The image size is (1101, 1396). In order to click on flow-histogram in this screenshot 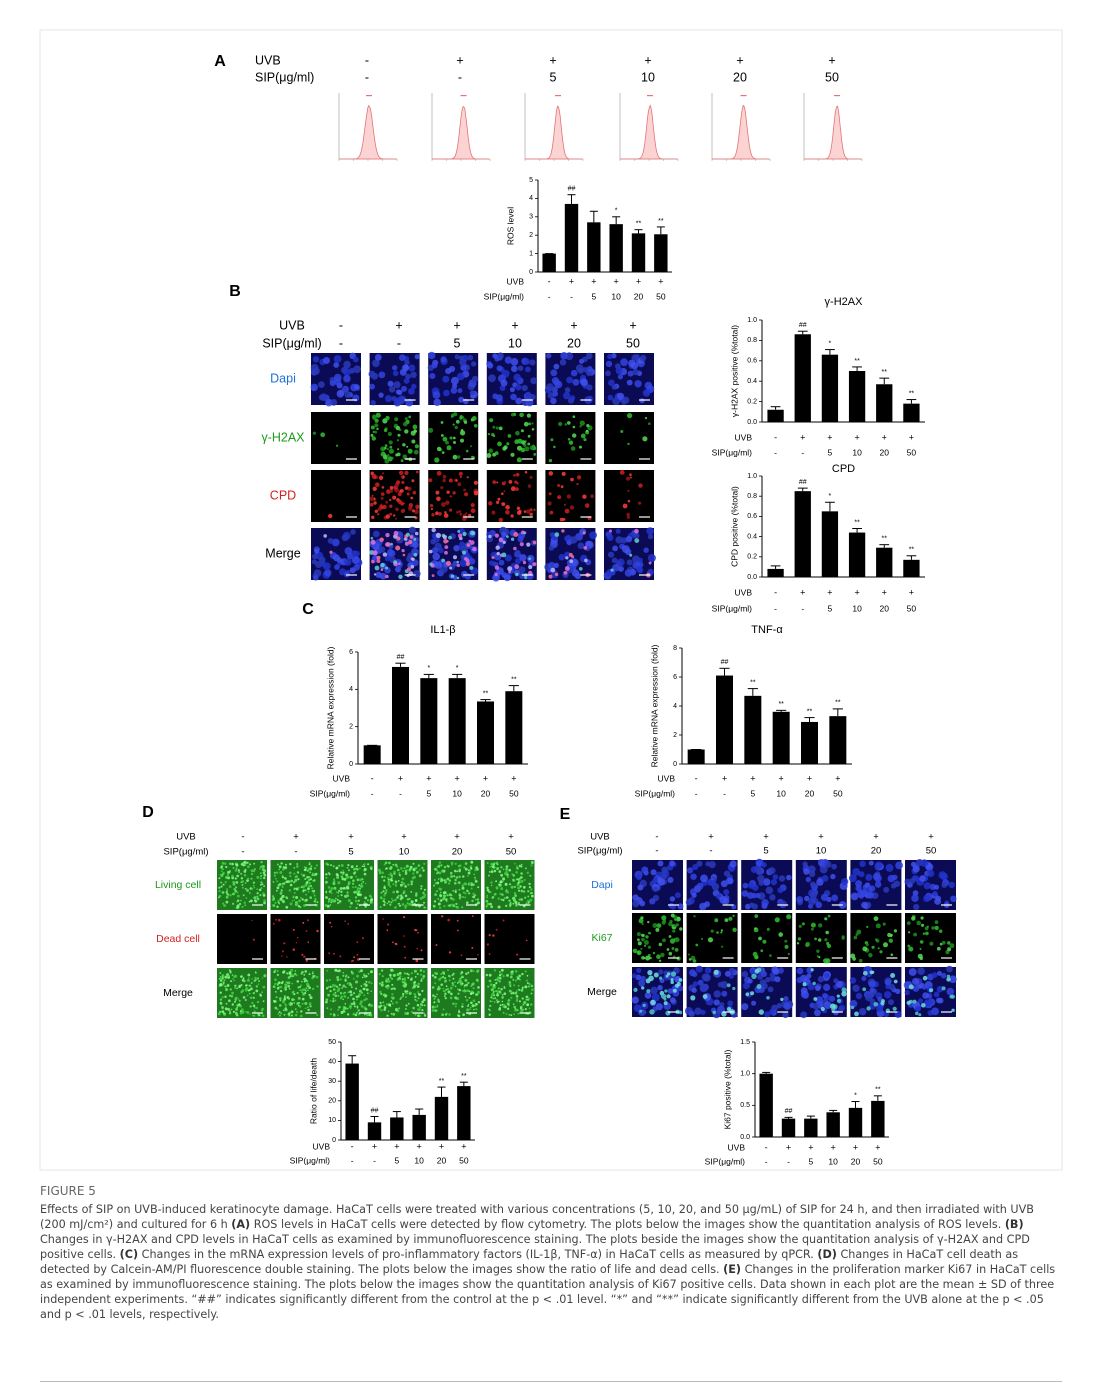, I will do `click(554, 127)`.